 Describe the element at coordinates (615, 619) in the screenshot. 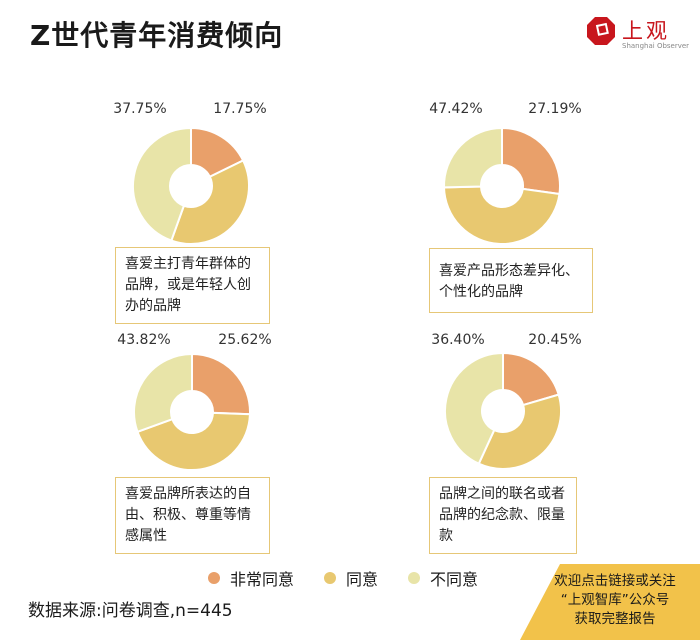

I see `cta-line-3: 获取完整报告` at that location.